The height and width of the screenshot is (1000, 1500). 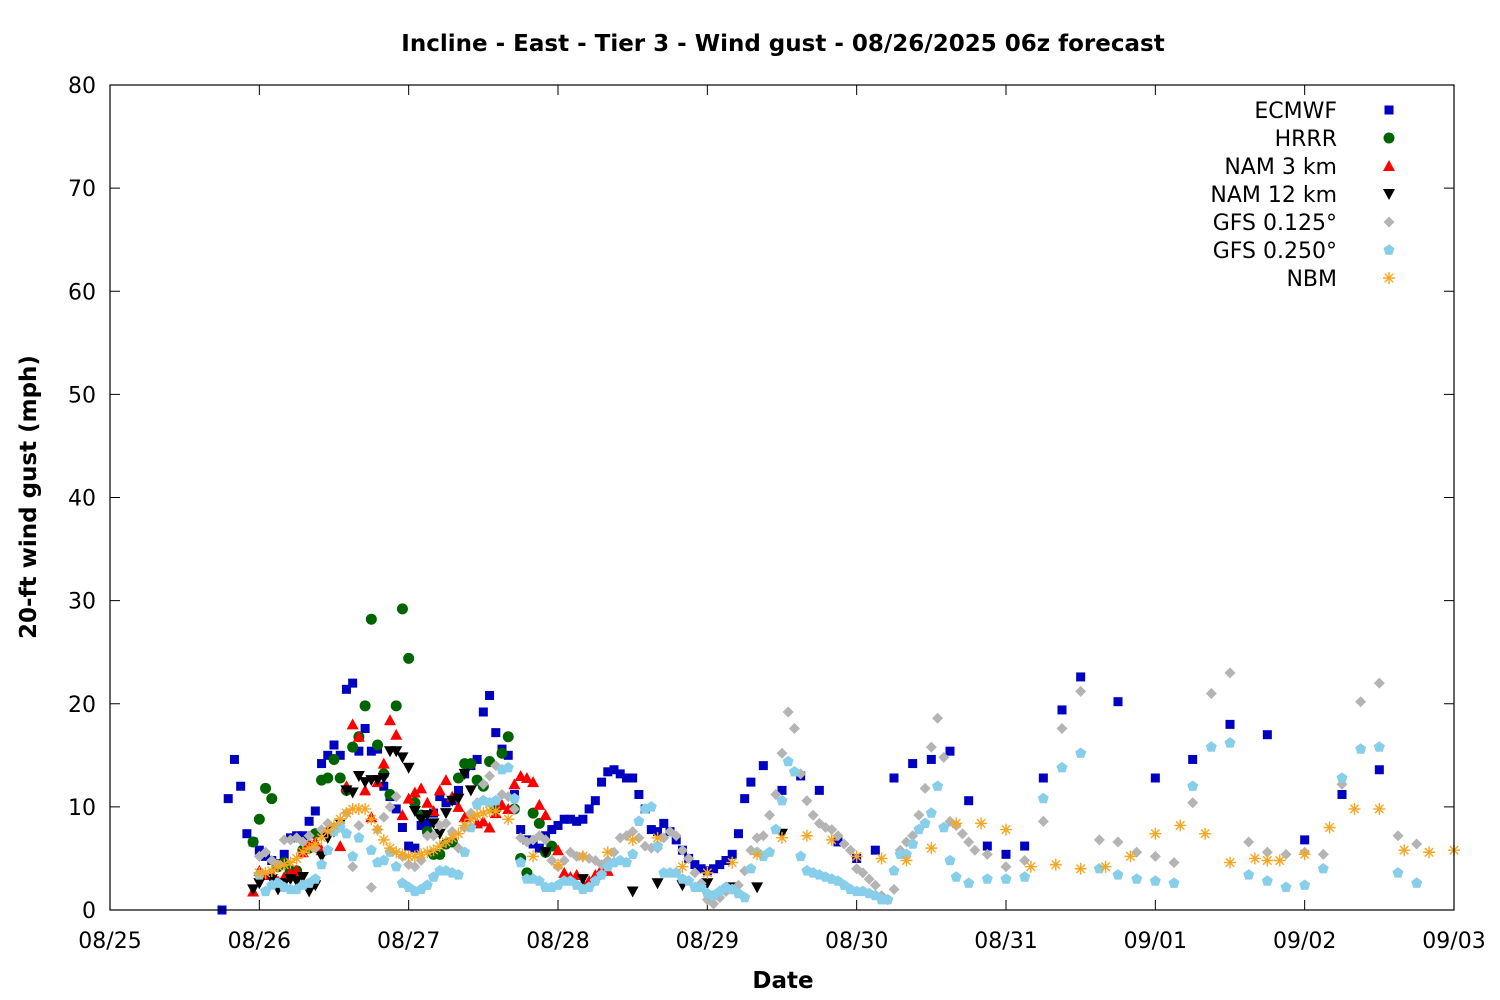 I want to click on legend-label: ECMWF, so click(x=1295, y=111).